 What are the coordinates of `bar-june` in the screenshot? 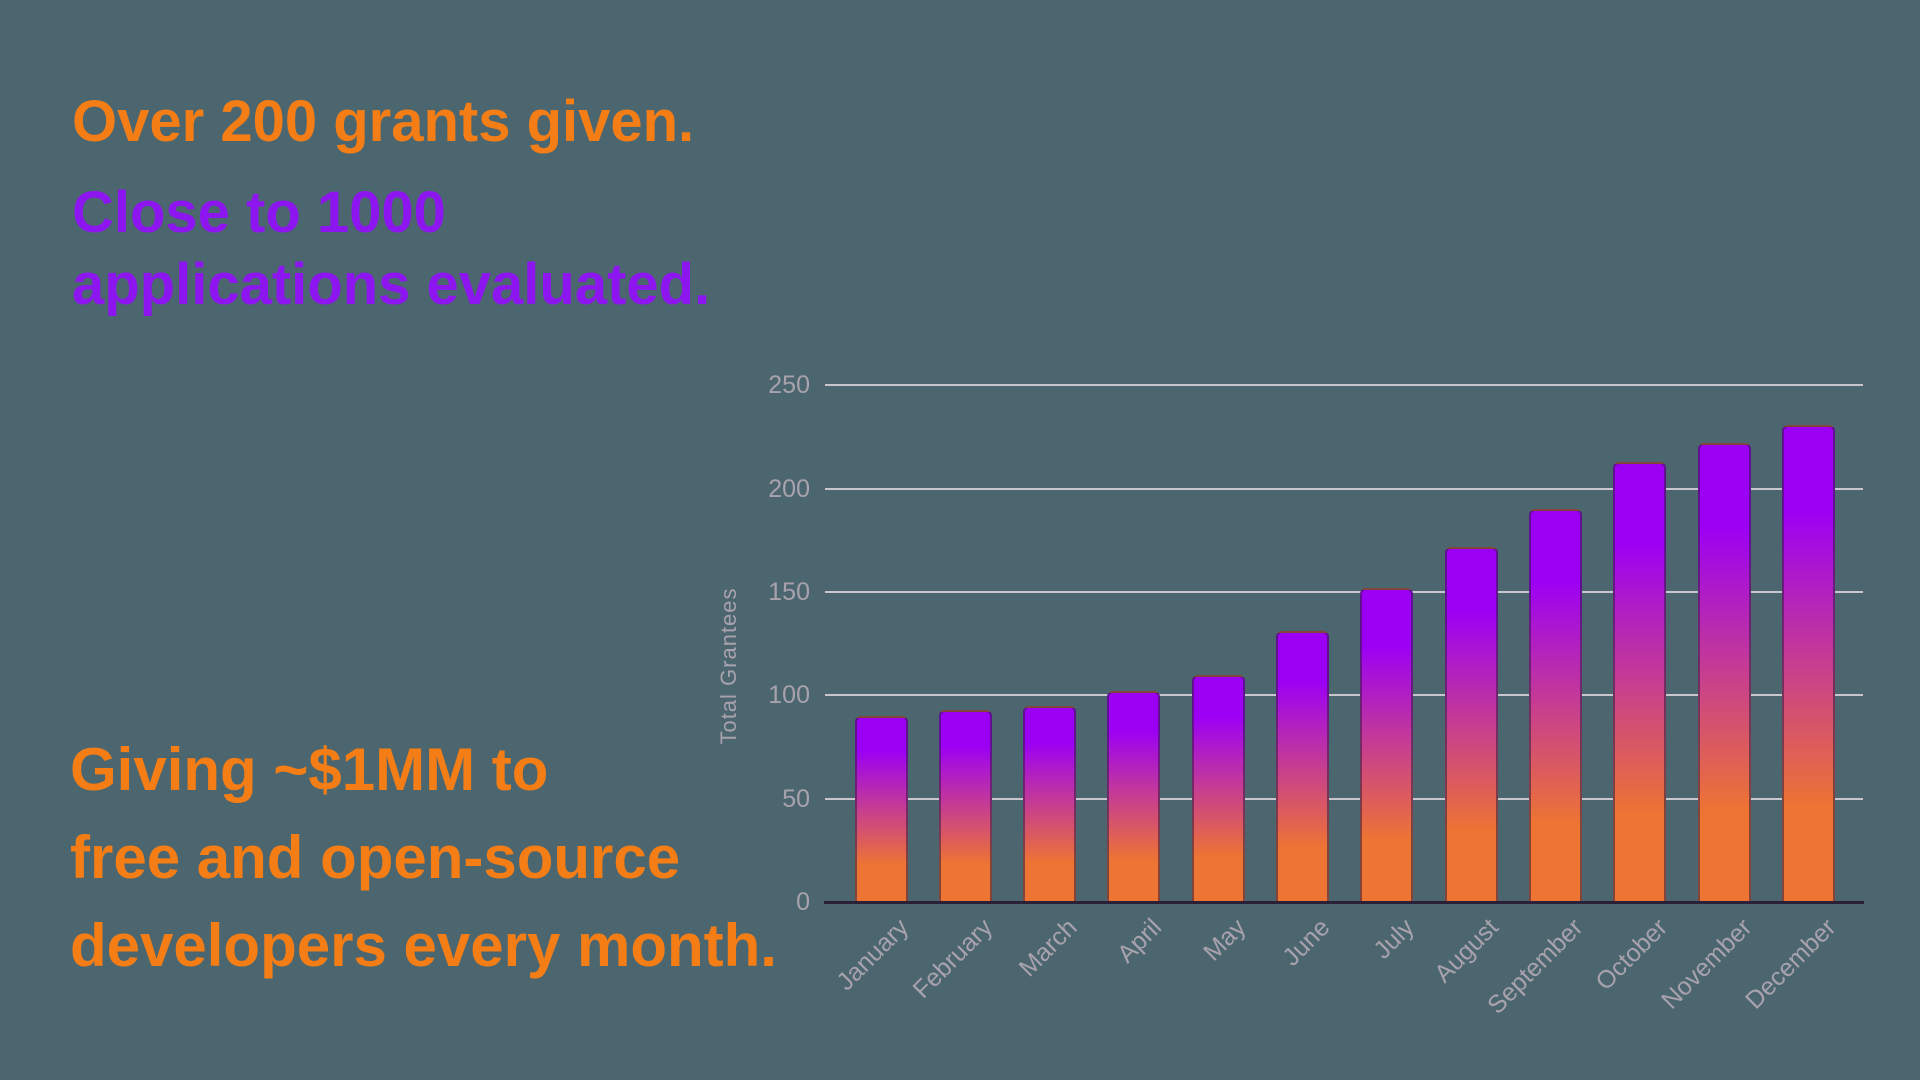 It's located at (1302, 766).